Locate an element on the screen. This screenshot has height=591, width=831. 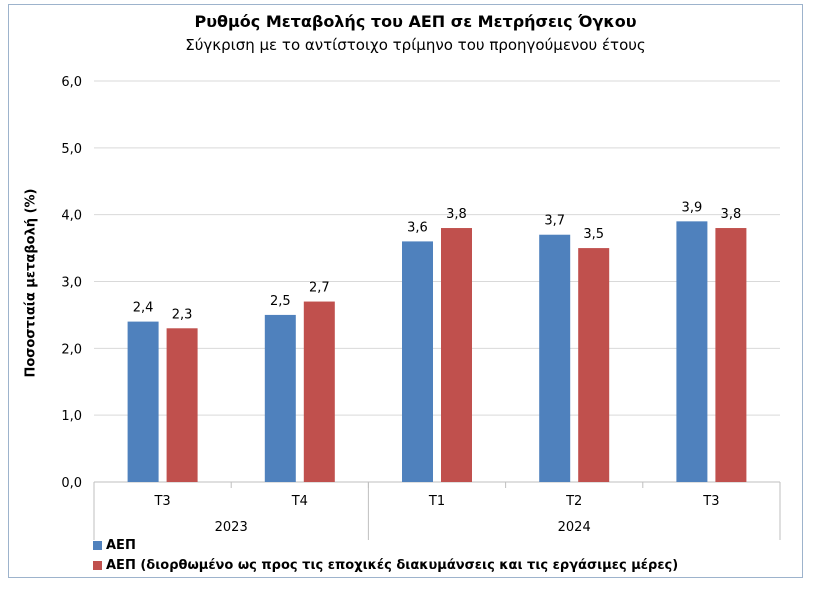
legend-item: ΑΕΠ is located at coordinates (385, 545).